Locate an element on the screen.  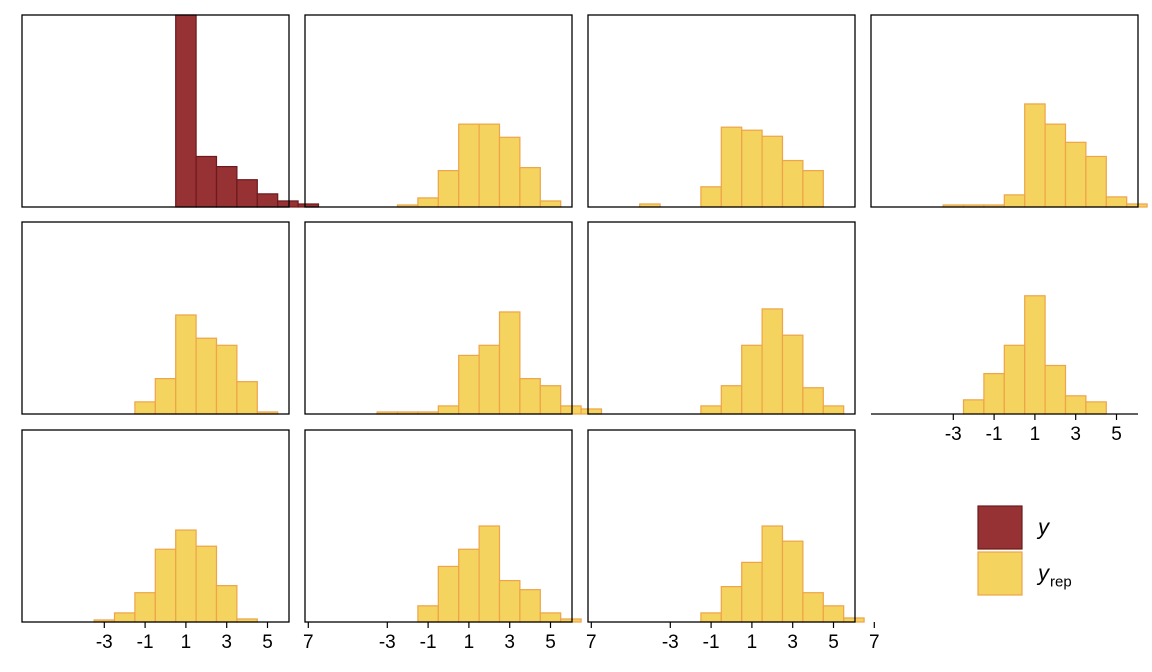
legend-swatch-y is located at coordinates (1000, 527).